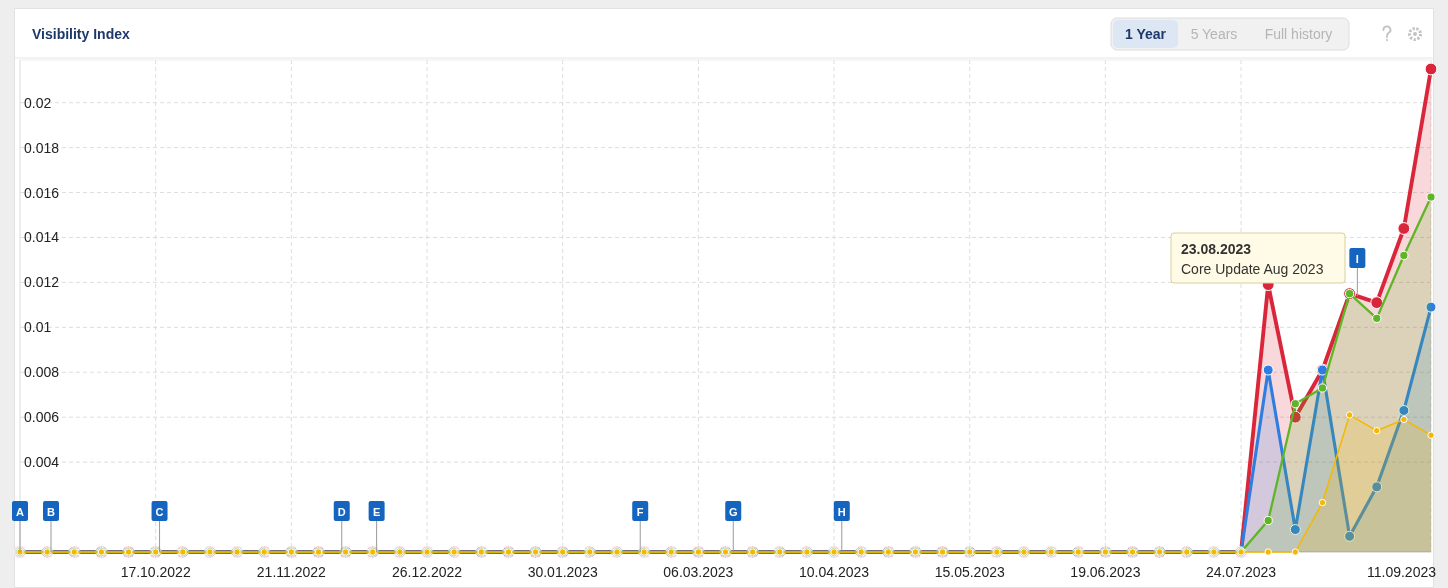  Describe the element at coordinates (42, 237) in the screenshot. I see `y-tick-label: 0.014` at that location.